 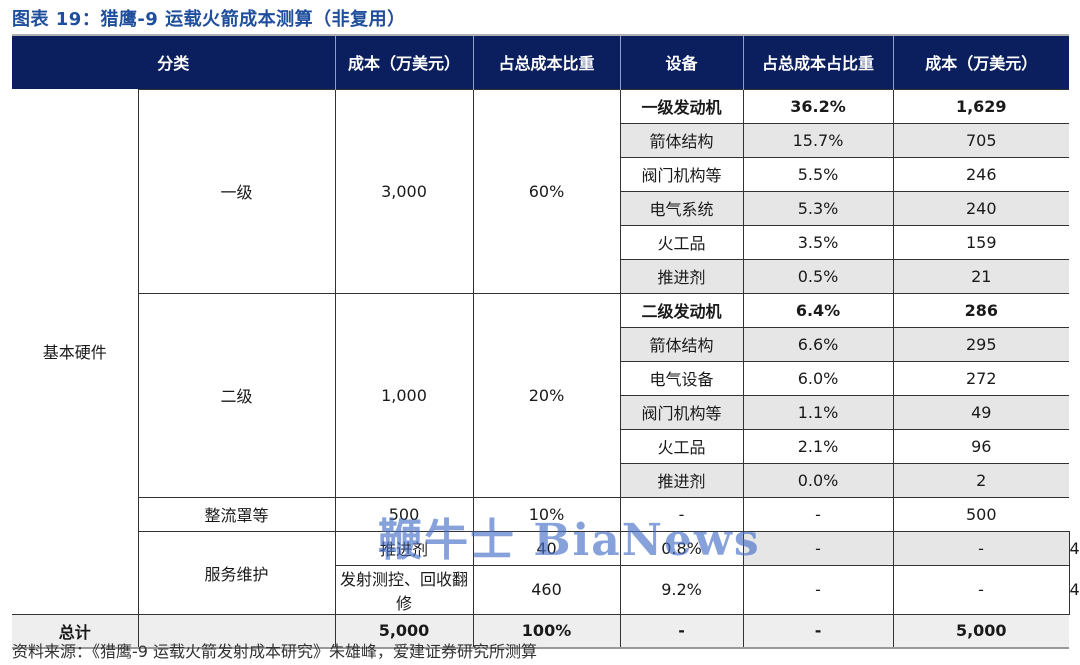 I want to click on table-row: 推进剂 0.0% 2, so click(x=541, y=480).